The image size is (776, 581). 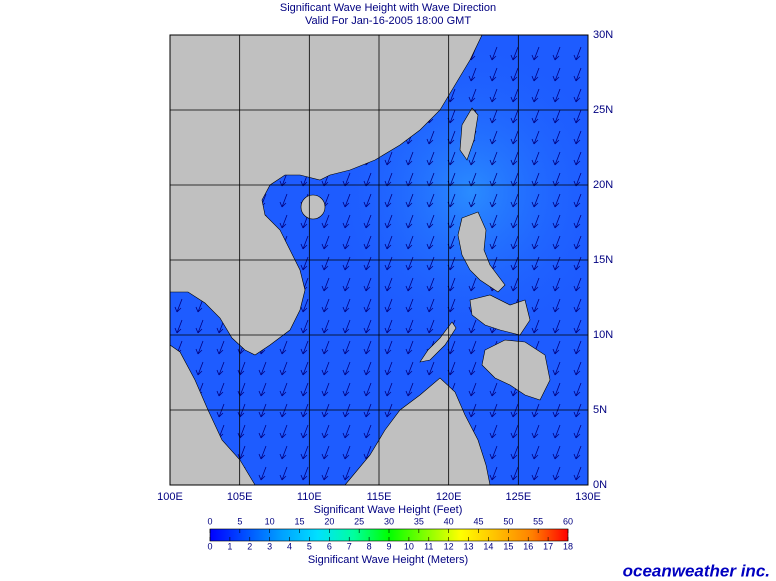 I want to click on colorbar-title-bottom: Significant Wave Height (Meters), so click(x=388, y=560).